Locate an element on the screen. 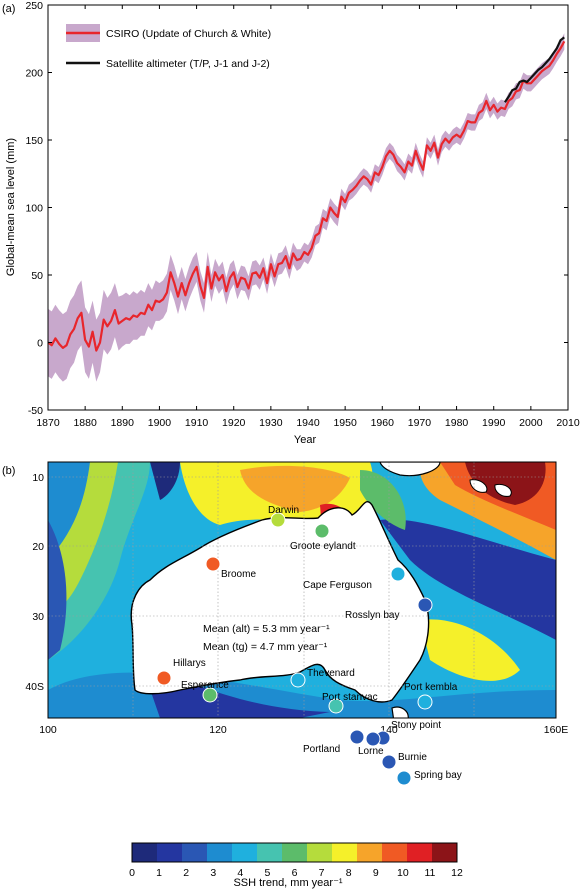 The image size is (581, 894). map-y-tick-label: 30 is located at coordinates (38, 617).